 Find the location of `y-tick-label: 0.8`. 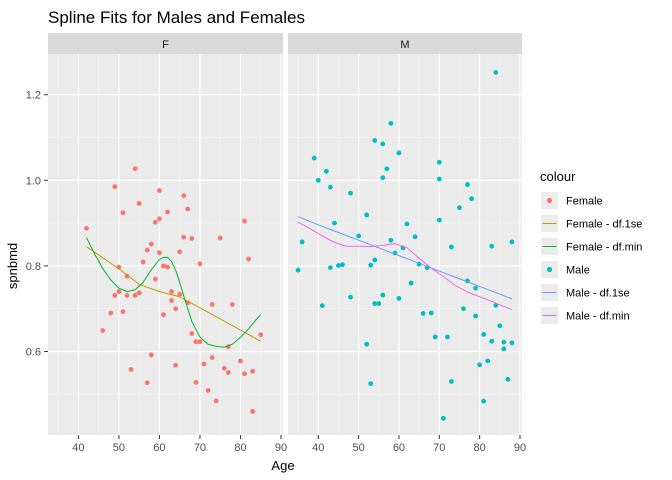

y-tick-label: 0.8 is located at coordinates (33, 267).